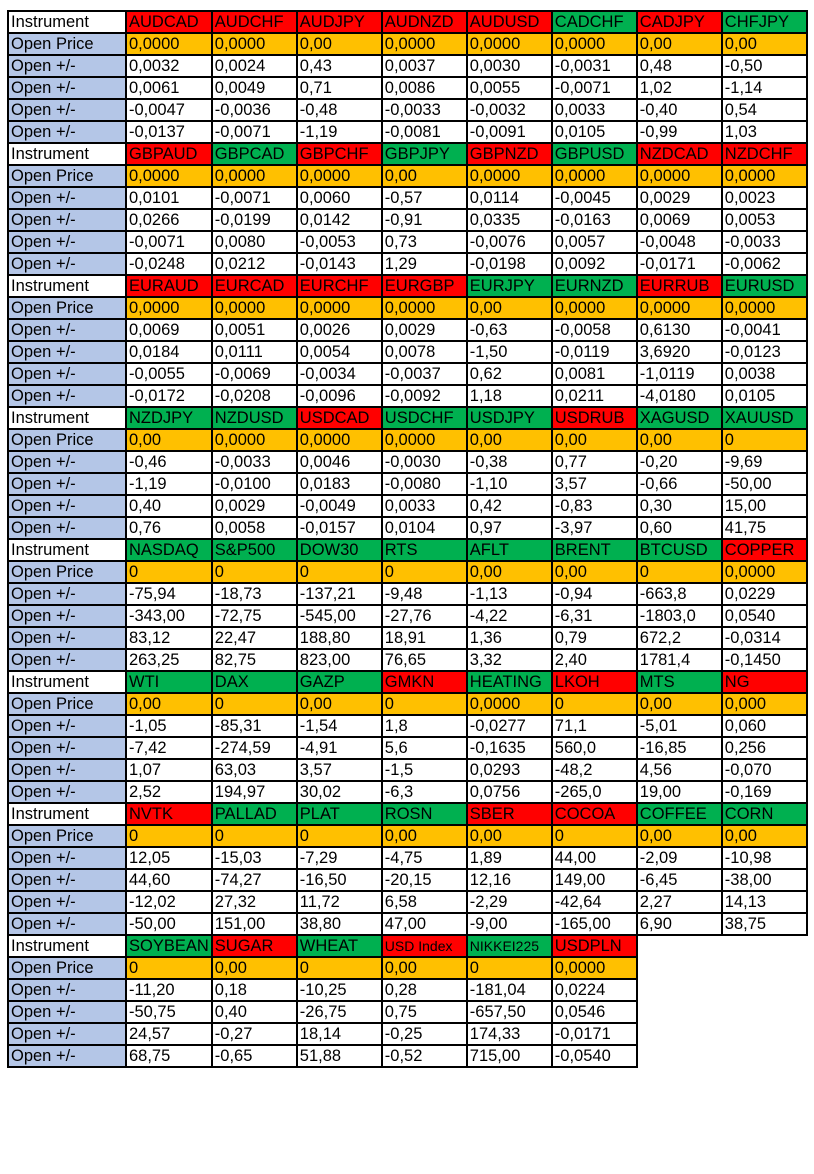  Describe the element at coordinates (169, 726) in the screenshot. I see `open-delta-value: -1,05` at that location.